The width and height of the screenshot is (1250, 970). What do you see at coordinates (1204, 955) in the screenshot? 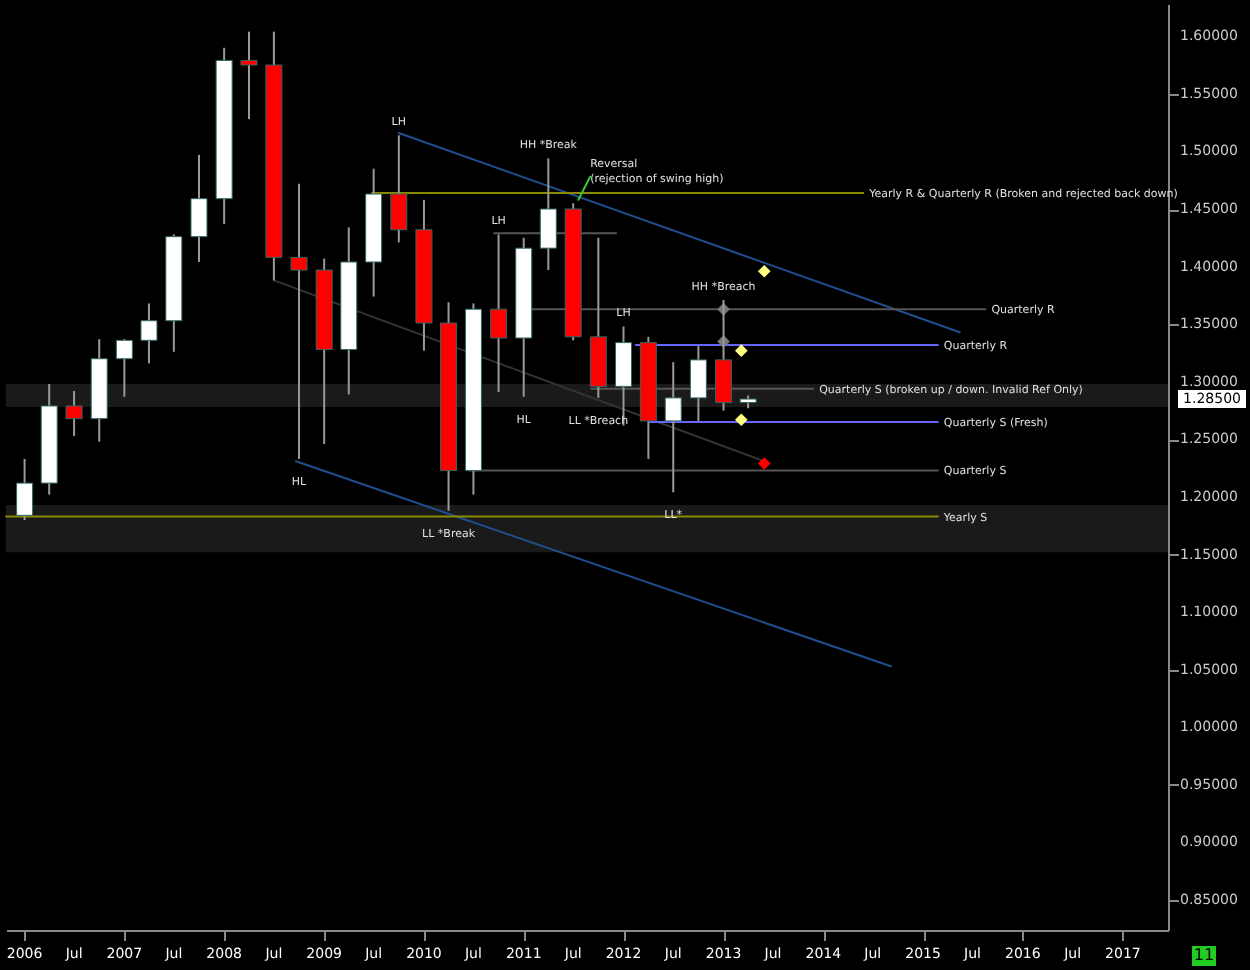
I see `text: 11` at bounding box center [1204, 955].